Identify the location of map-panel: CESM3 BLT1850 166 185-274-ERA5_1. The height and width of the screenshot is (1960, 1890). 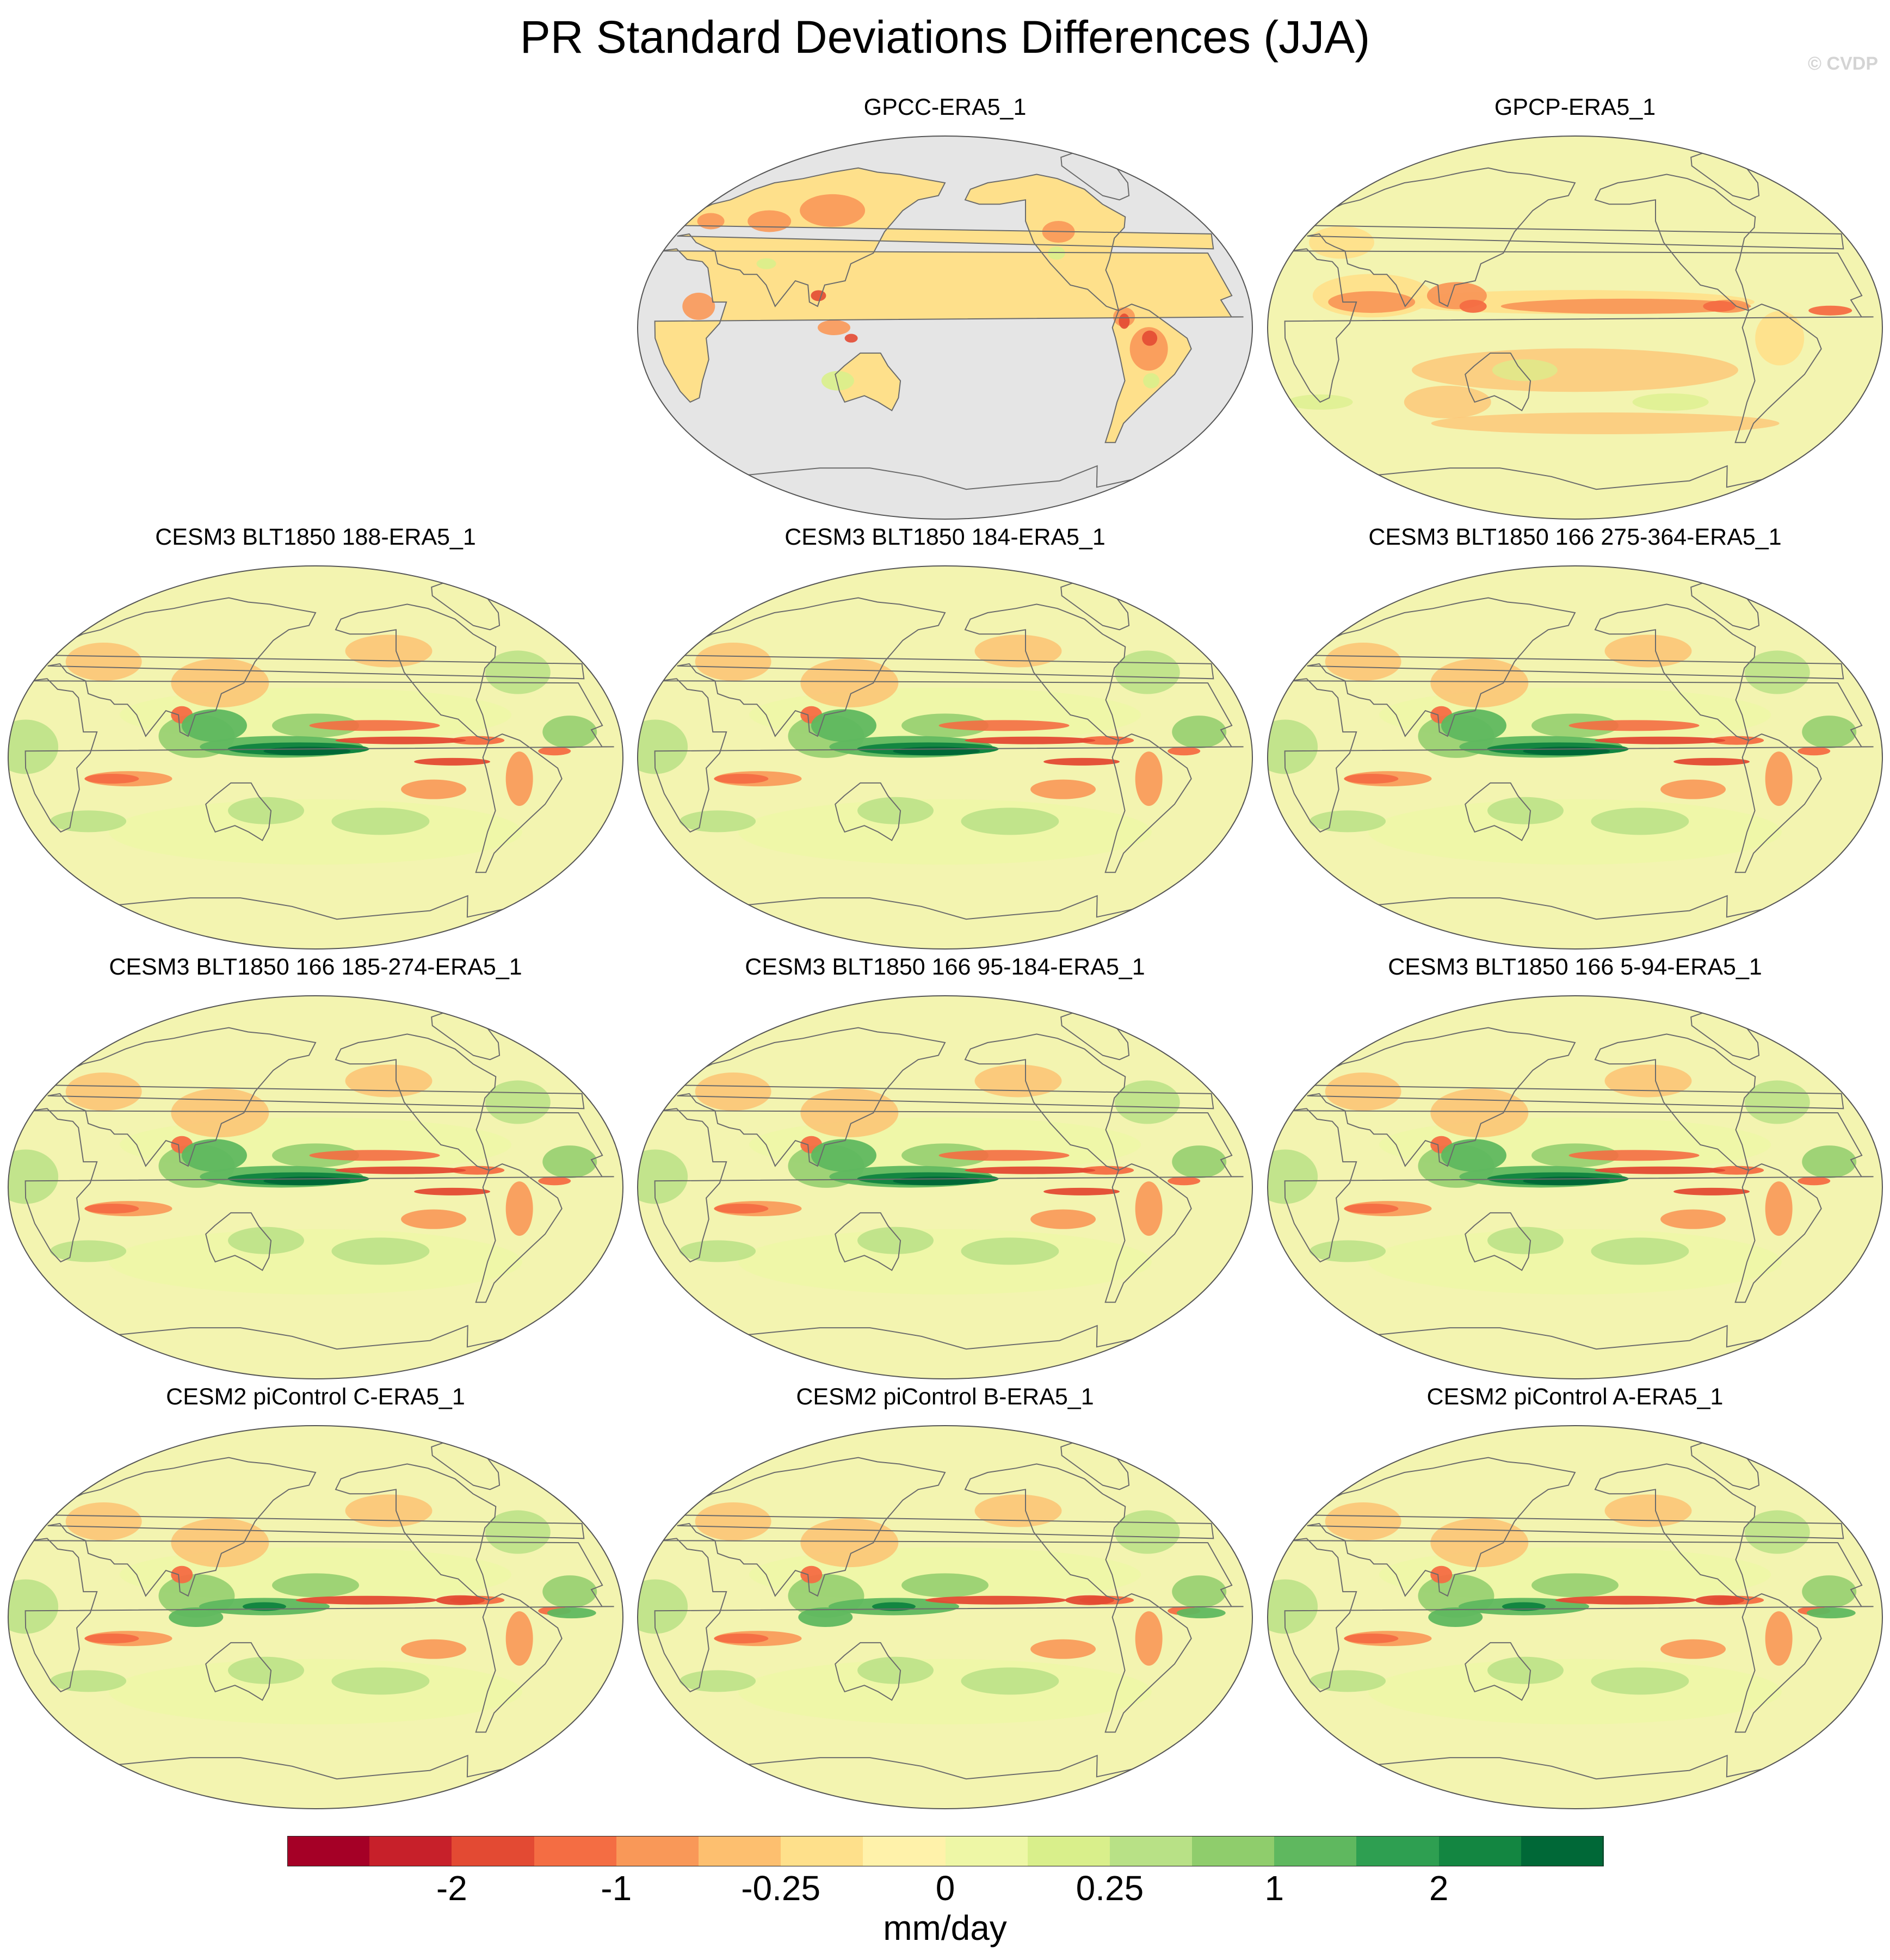
(315, 1167).